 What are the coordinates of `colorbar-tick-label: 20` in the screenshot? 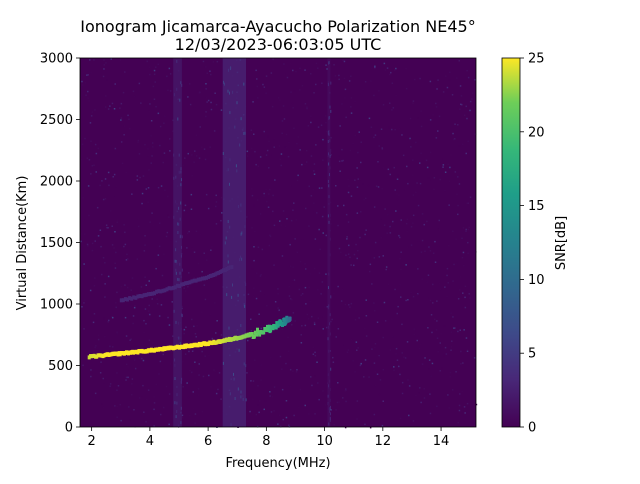 It's located at (536, 132).